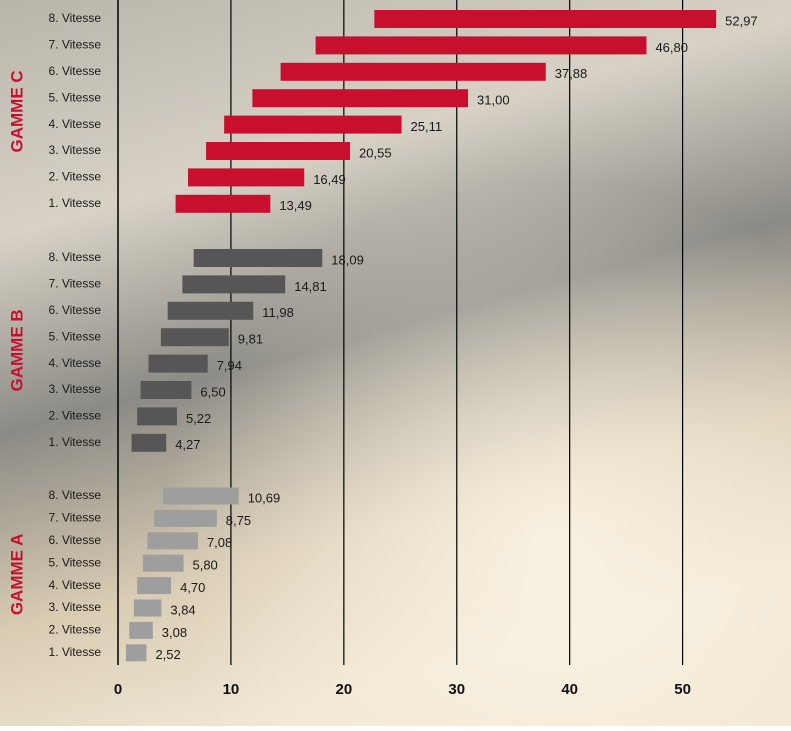  What do you see at coordinates (375, 152) in the screenshot?
I see `value-label: 20,55` at bounding box center [375, 152].